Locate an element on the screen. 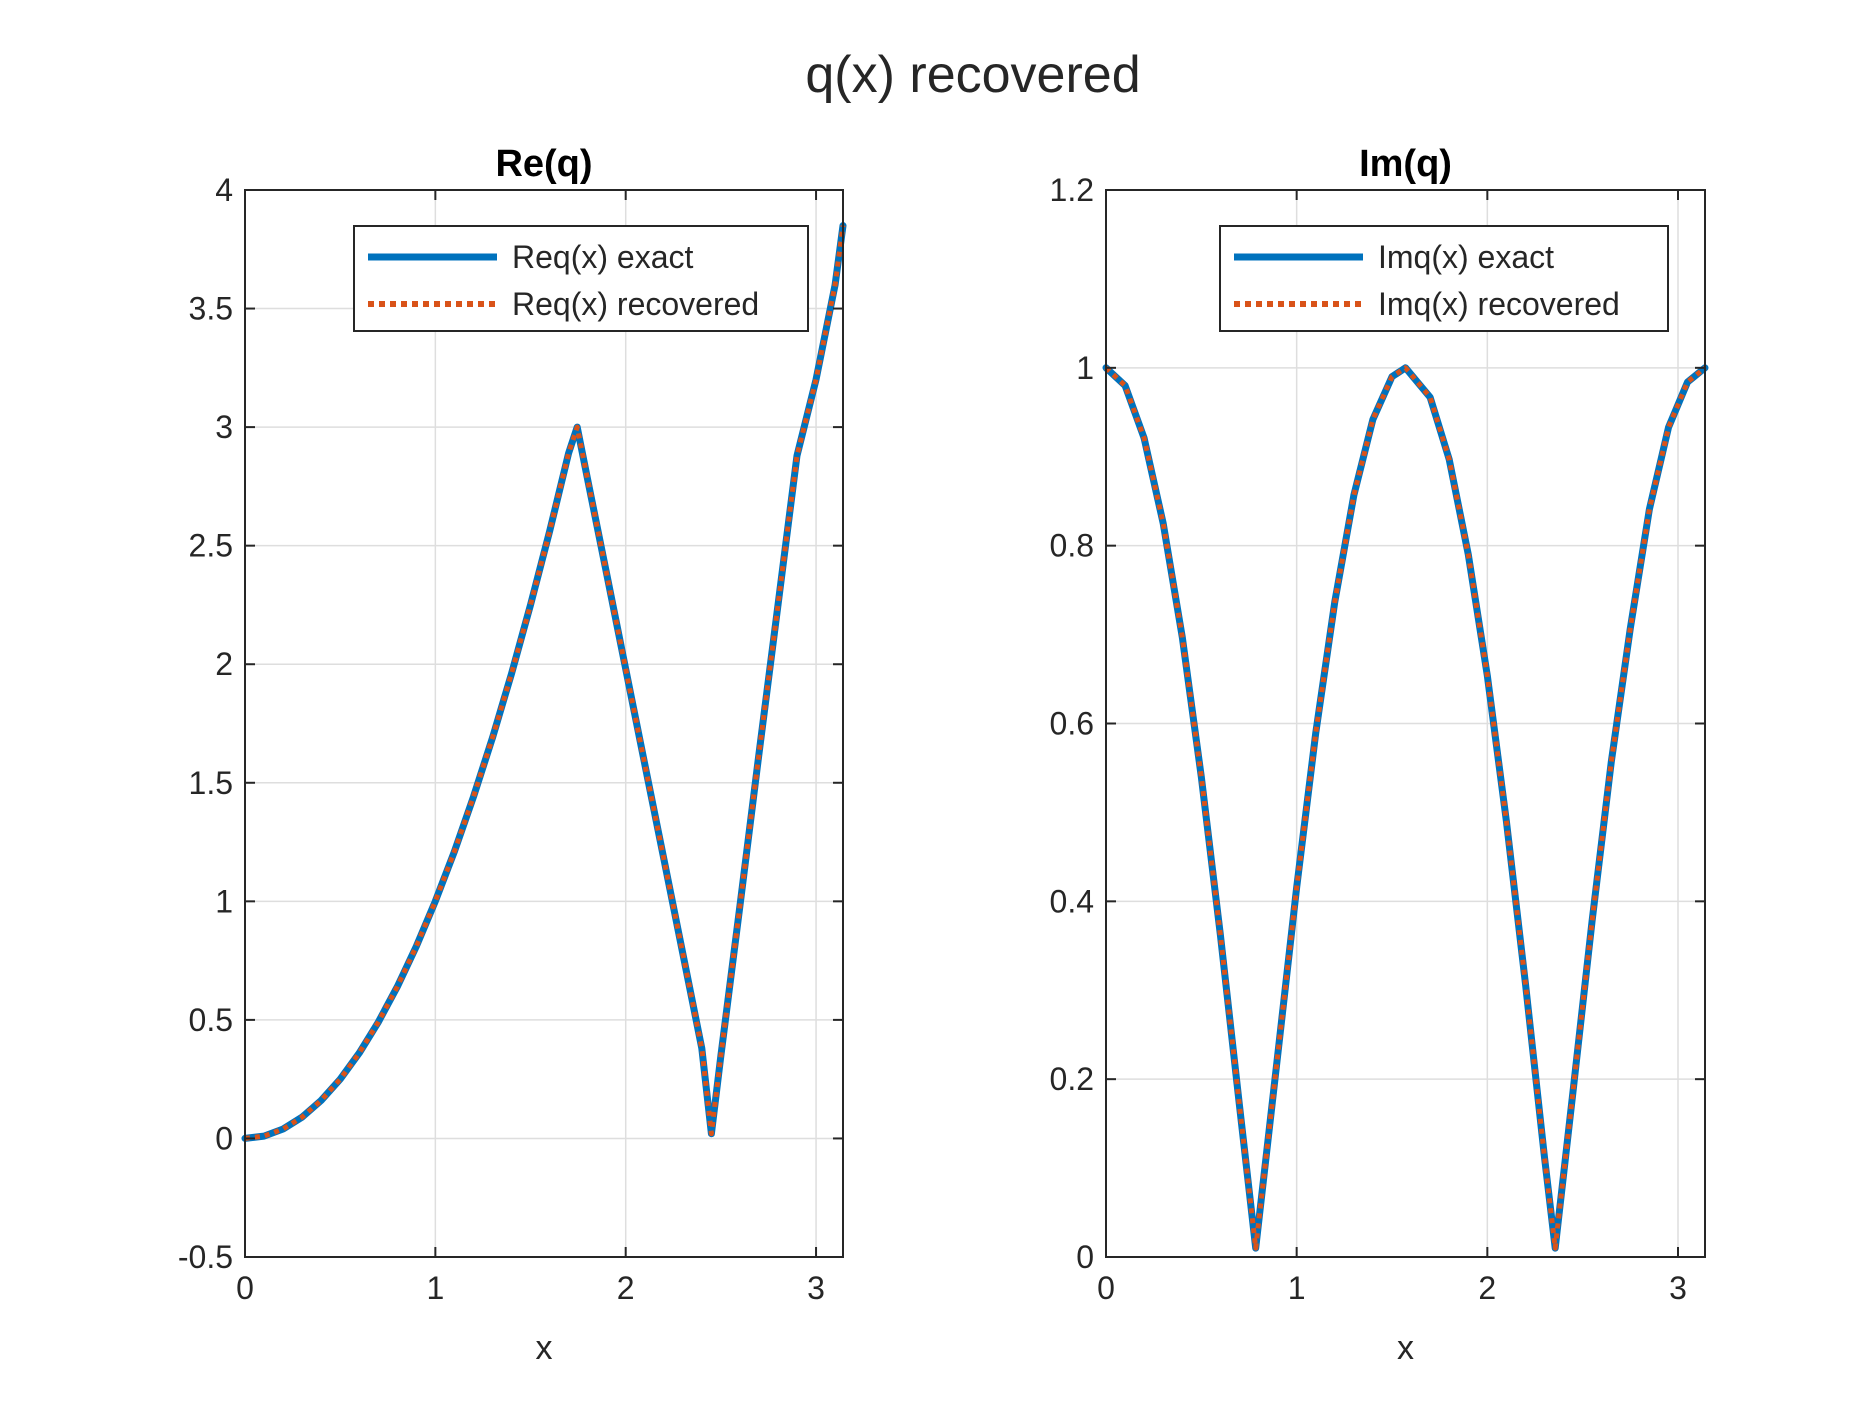 This screenshot has height=1406, width=1872. im-y-tick-label: 0 is located at coordinates (1085, 1257).